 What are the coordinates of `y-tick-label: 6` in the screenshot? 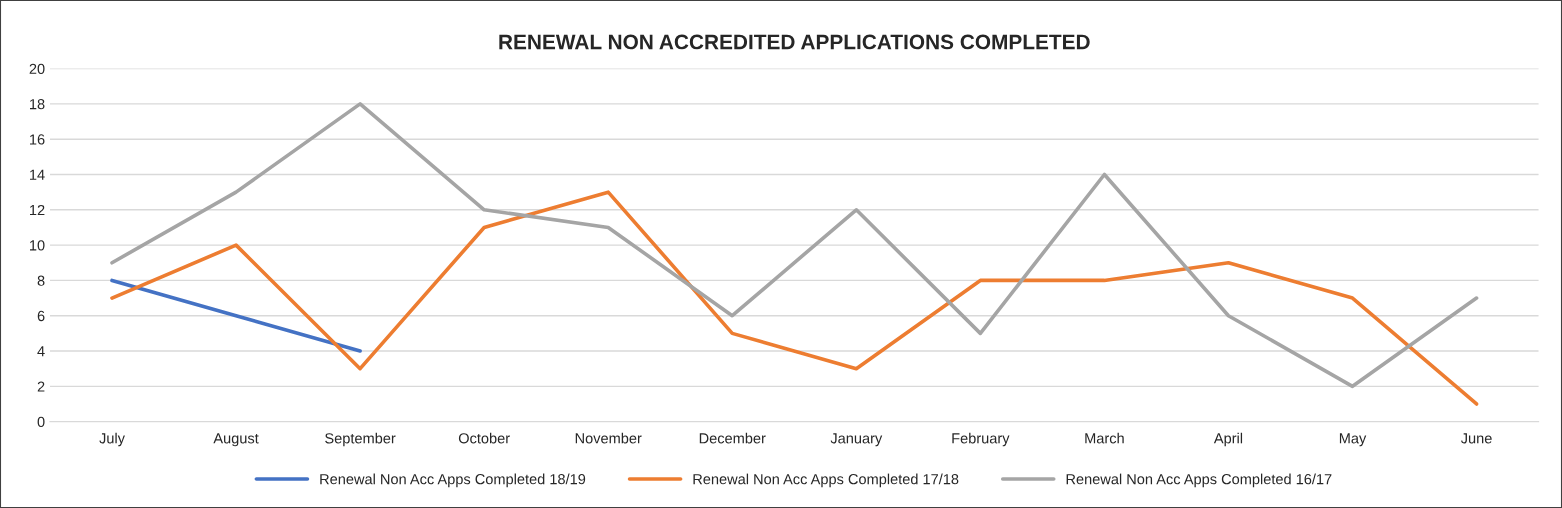 It's located at (41, 316).